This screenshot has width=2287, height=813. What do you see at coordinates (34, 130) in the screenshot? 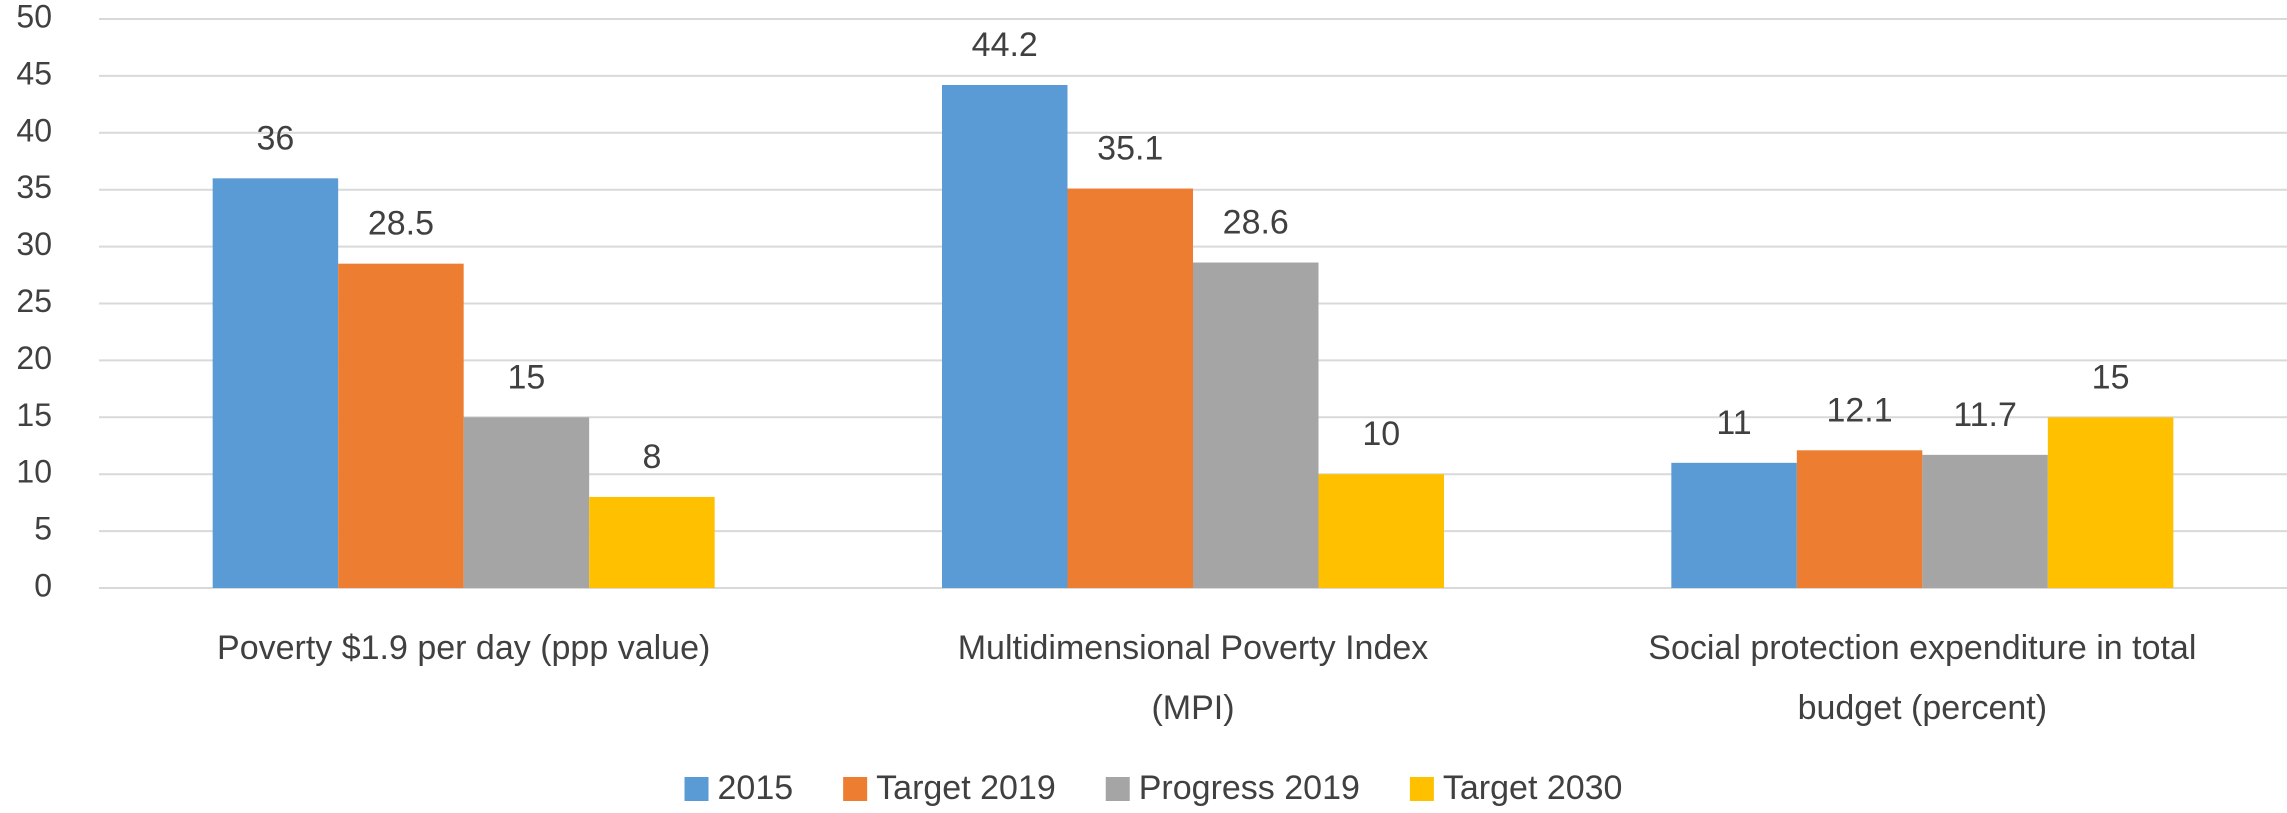
I see `y-tick-label: 40` at bounding box center [34, 130].